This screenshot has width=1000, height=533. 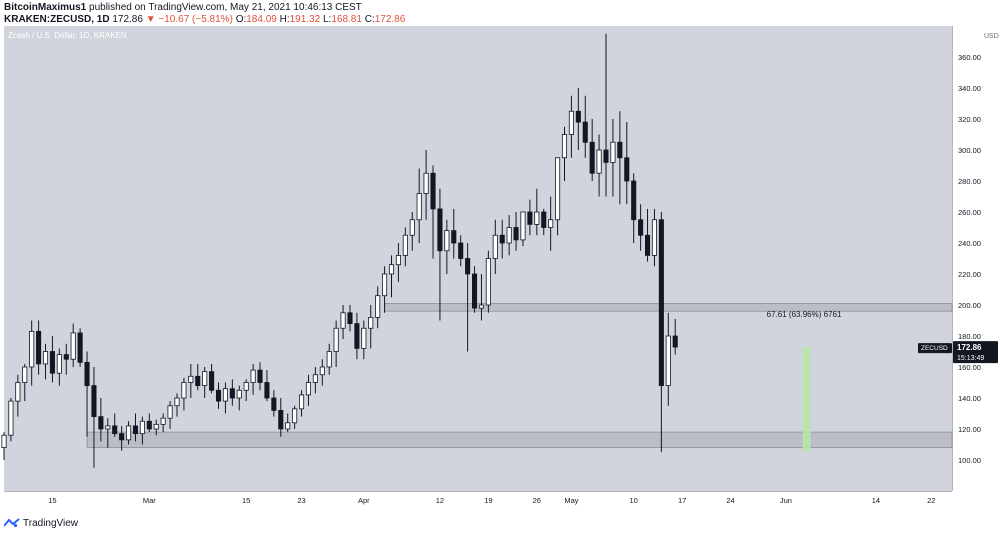 What do you see at coordinates (969, 429) in the screenshot?
I see `y-tick-label: 120.00` at bounding box center [969, 429].